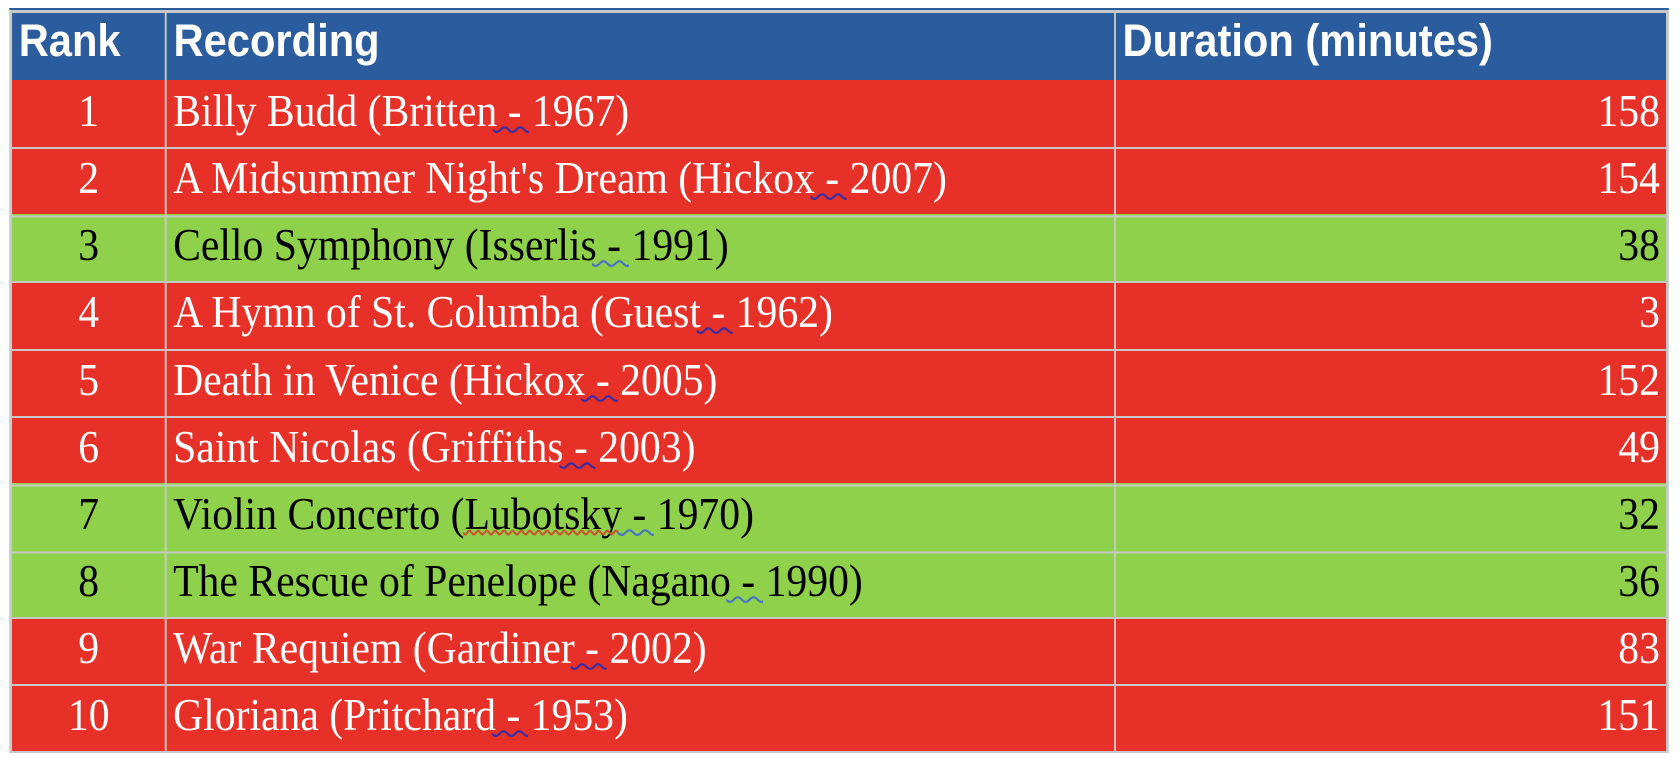 This screenshot has height=768, width=1680. I want to click on recording-year: 1967), so click(580, 110).